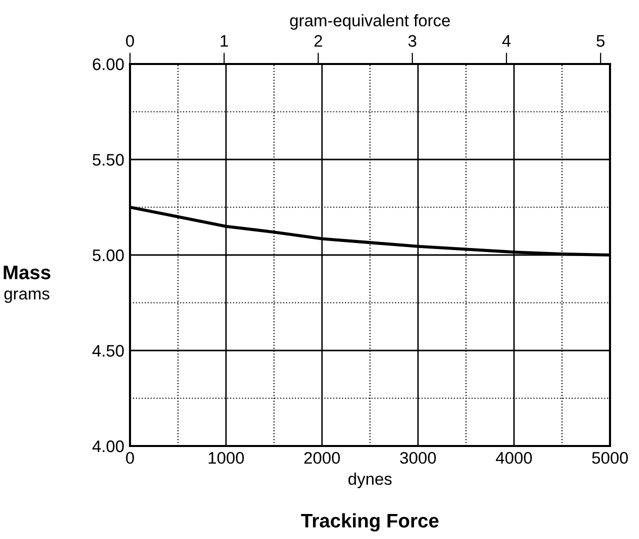 This screenshot has height=539, width=639. What do you see at coordinates (226, 458) in the screenshot?
I see `x-tick-label: 1000` at bounding box center [226, 458].